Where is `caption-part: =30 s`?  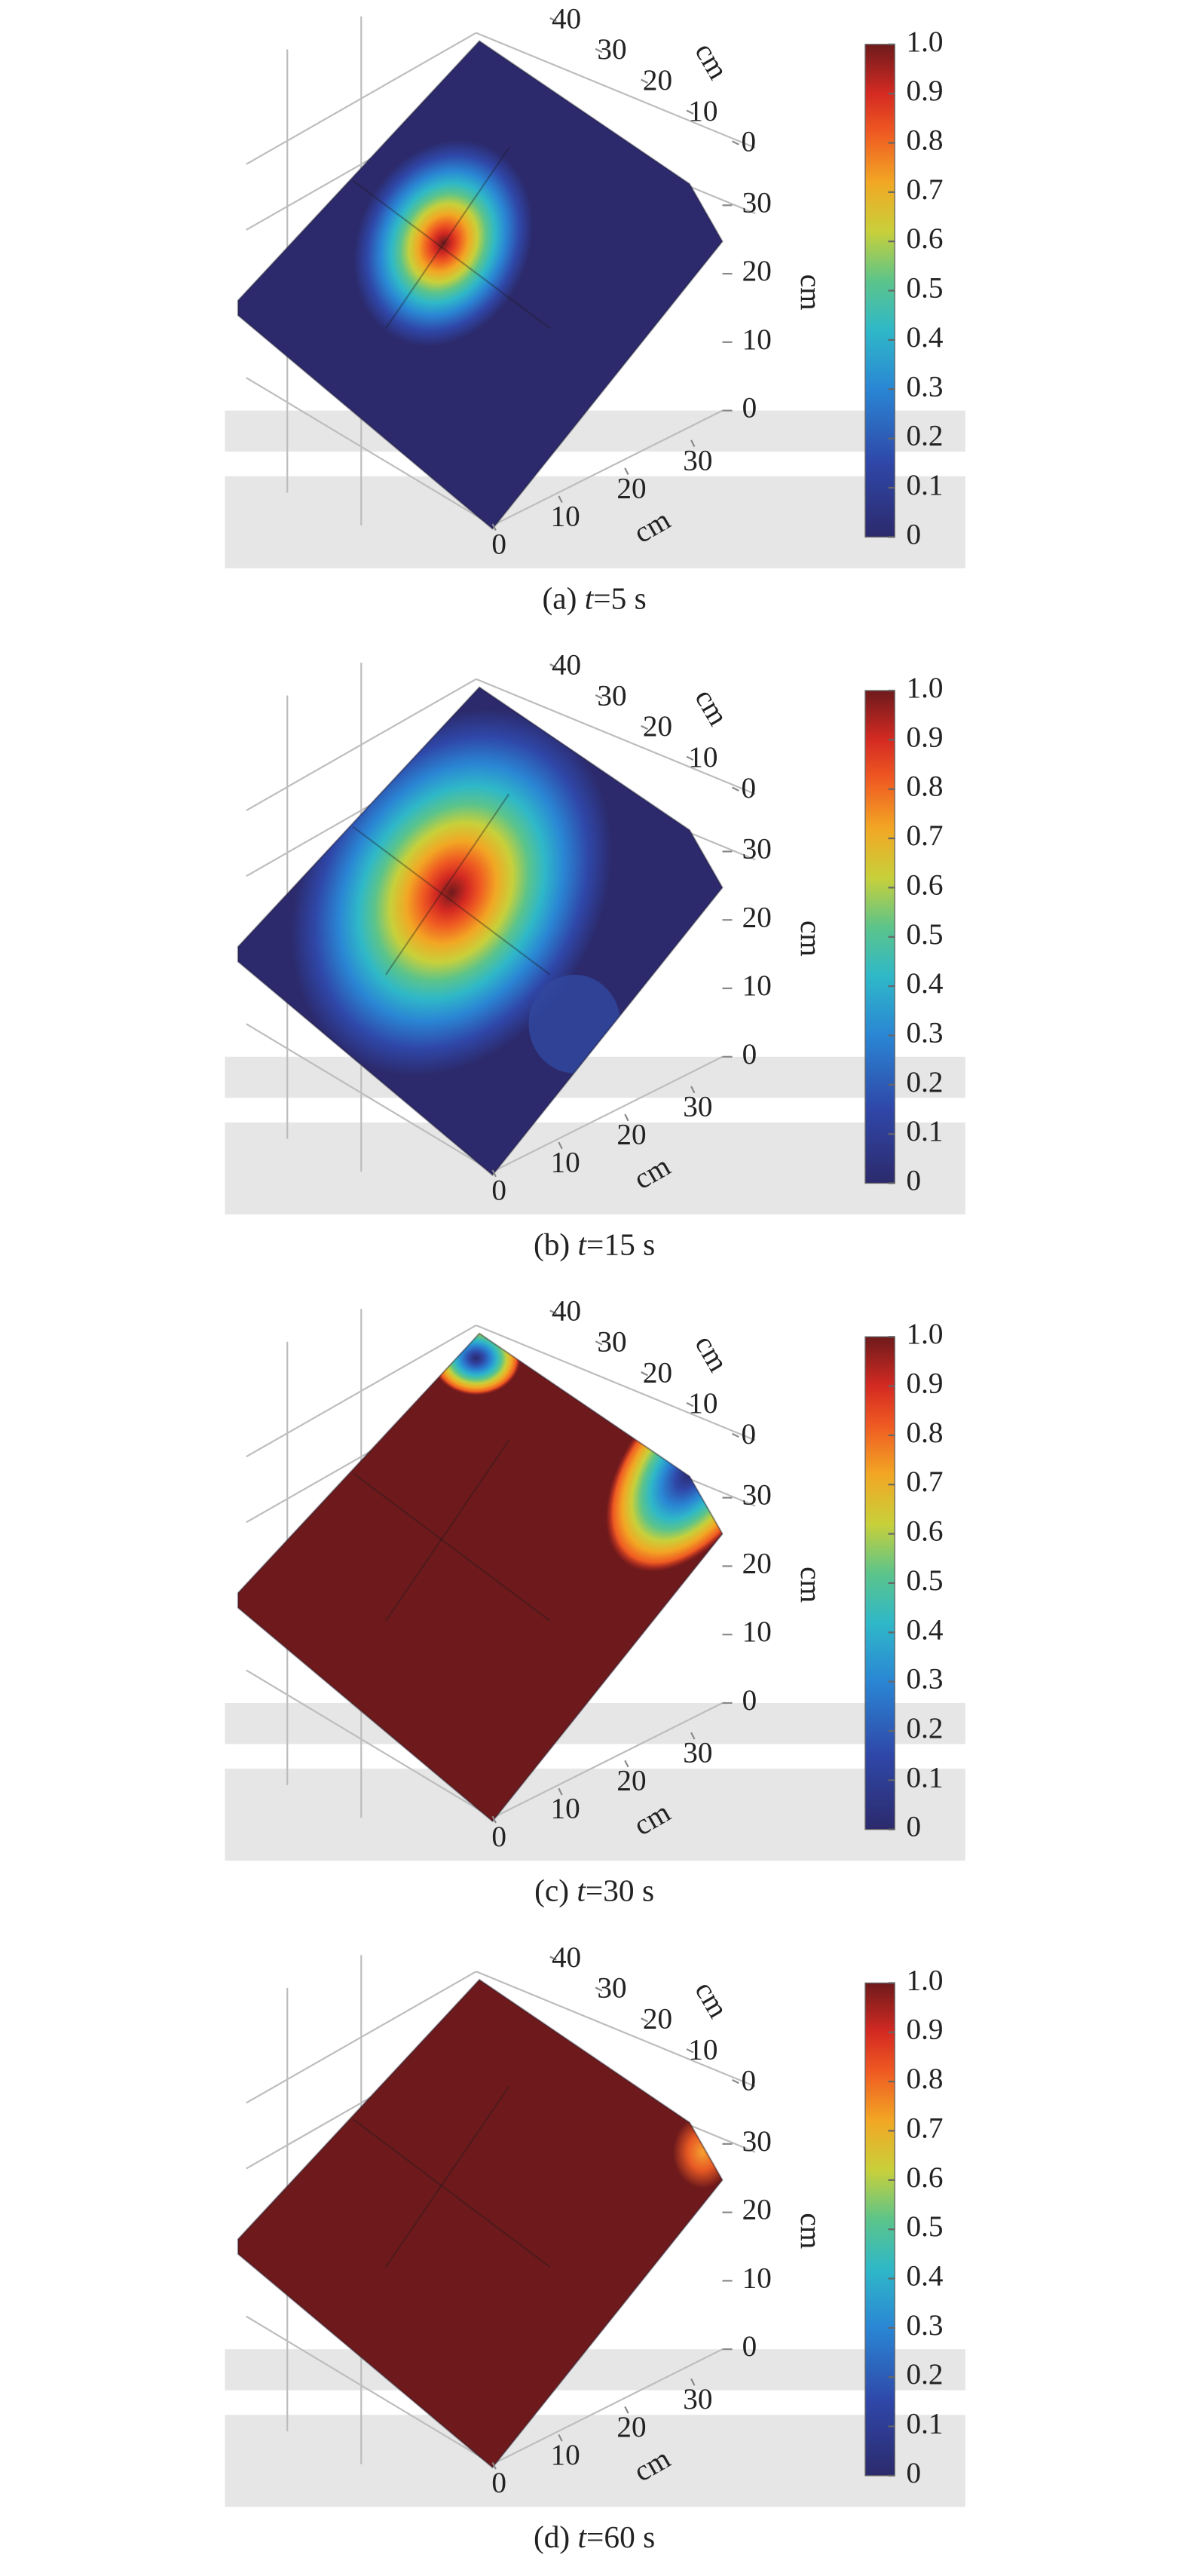 caption-part: =30 s is located at coordinates (620, 1890).